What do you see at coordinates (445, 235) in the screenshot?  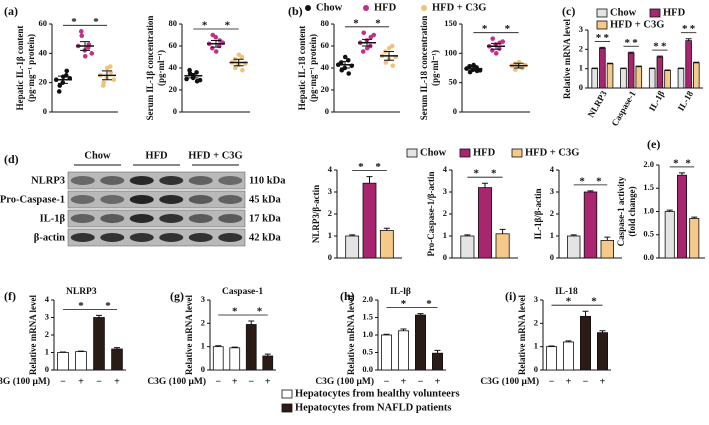 I see `y-tick-label: 1` at bounding box center [445, 235].